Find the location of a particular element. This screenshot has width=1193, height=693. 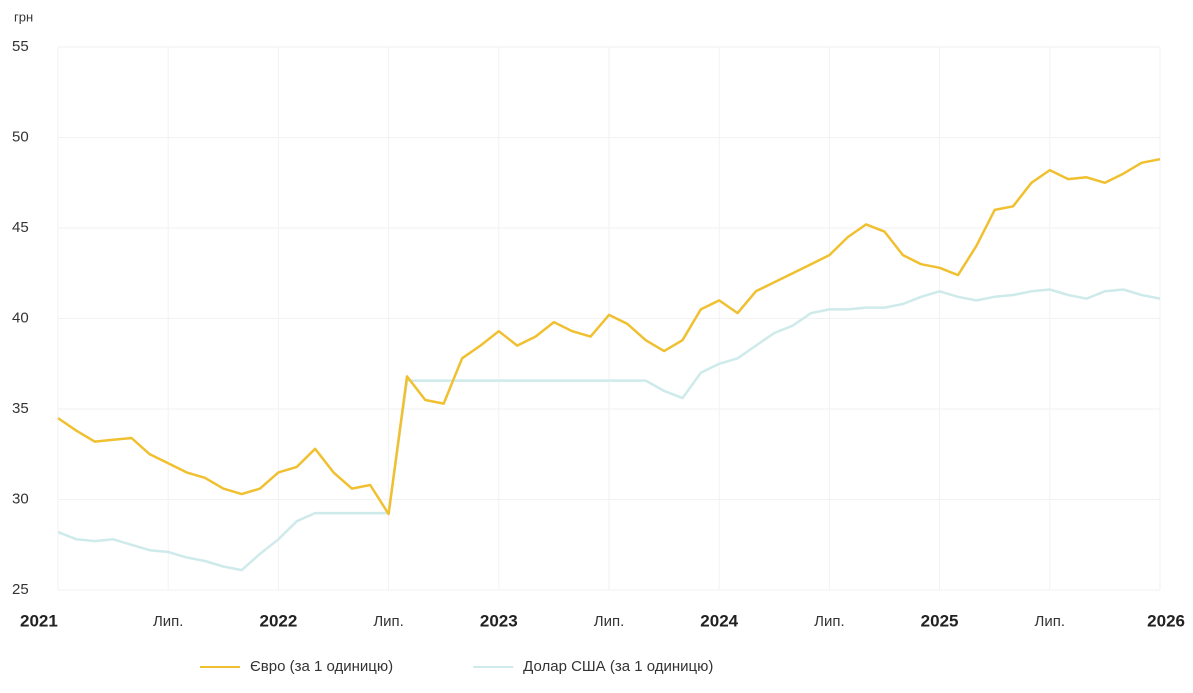

x-tick-label: 2021 is located at coordinates (39, 620).